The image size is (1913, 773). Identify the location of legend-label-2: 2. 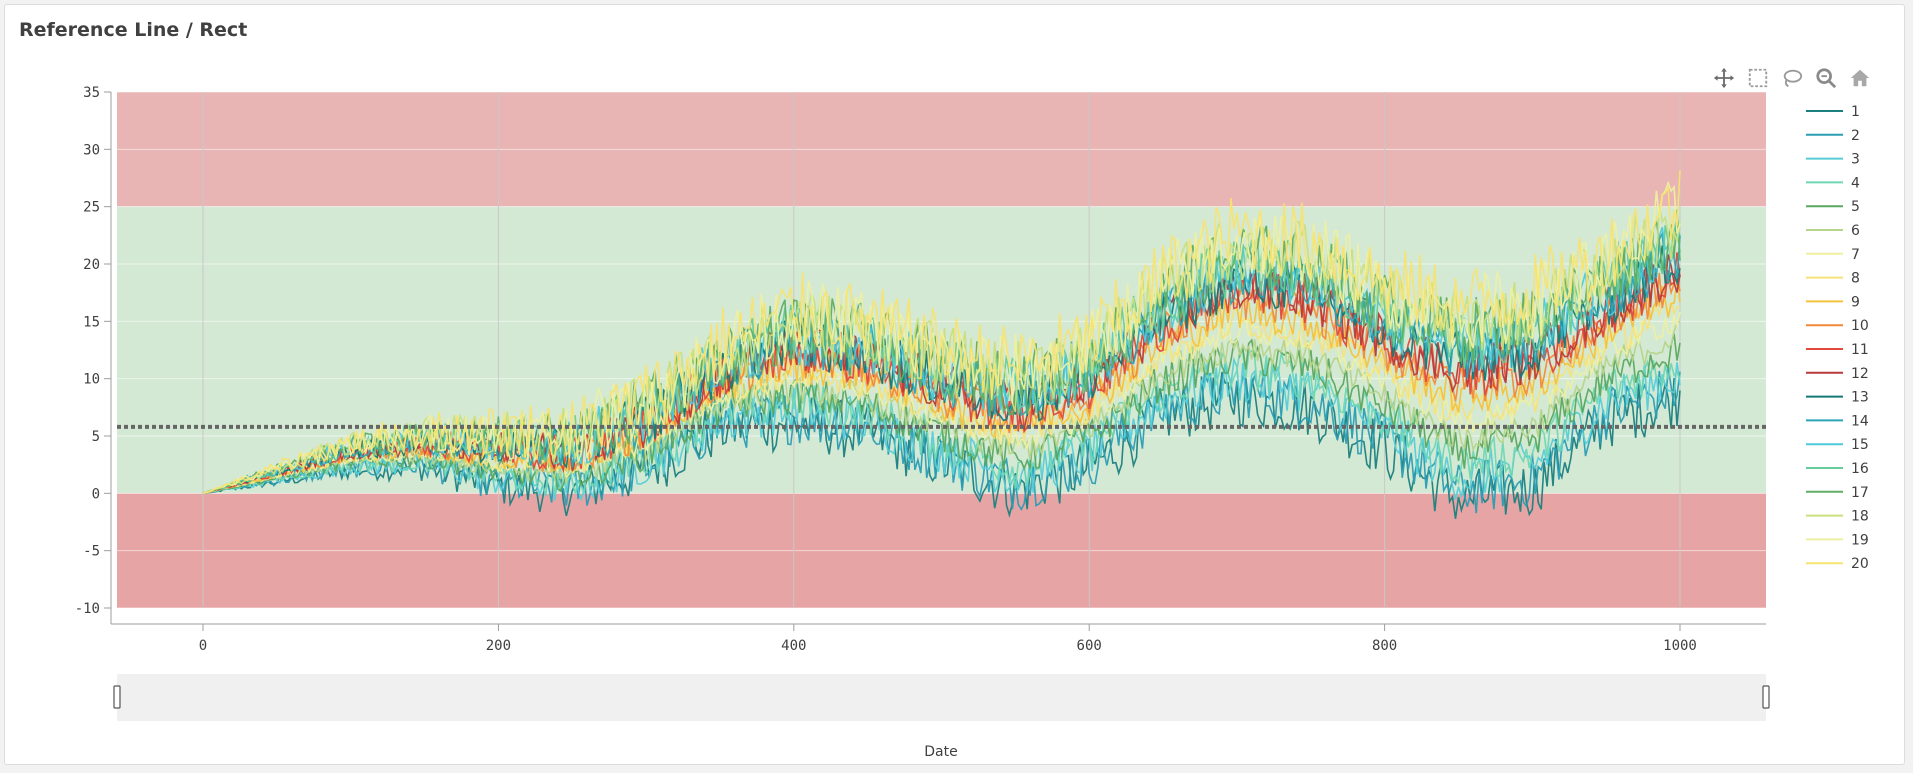
(1855, 136).